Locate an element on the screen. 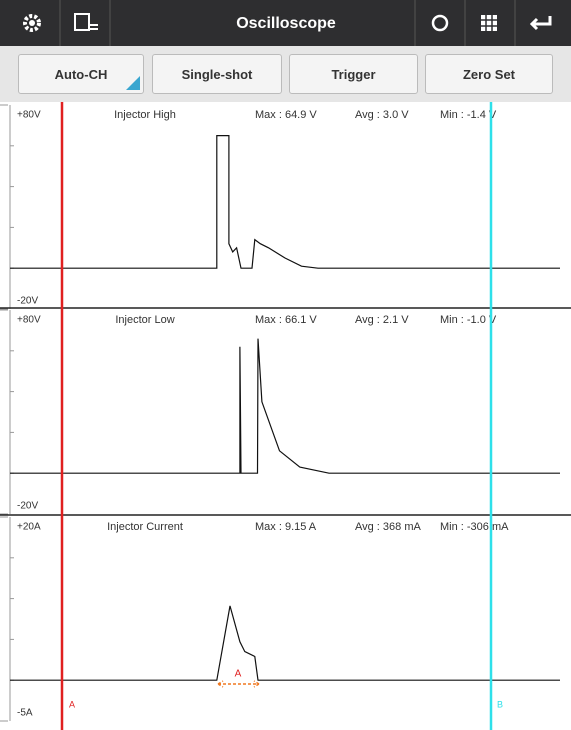 This screenshot has height=730, width=571. max-value: Max : 9.15 A is located at coordinates (286, 527).